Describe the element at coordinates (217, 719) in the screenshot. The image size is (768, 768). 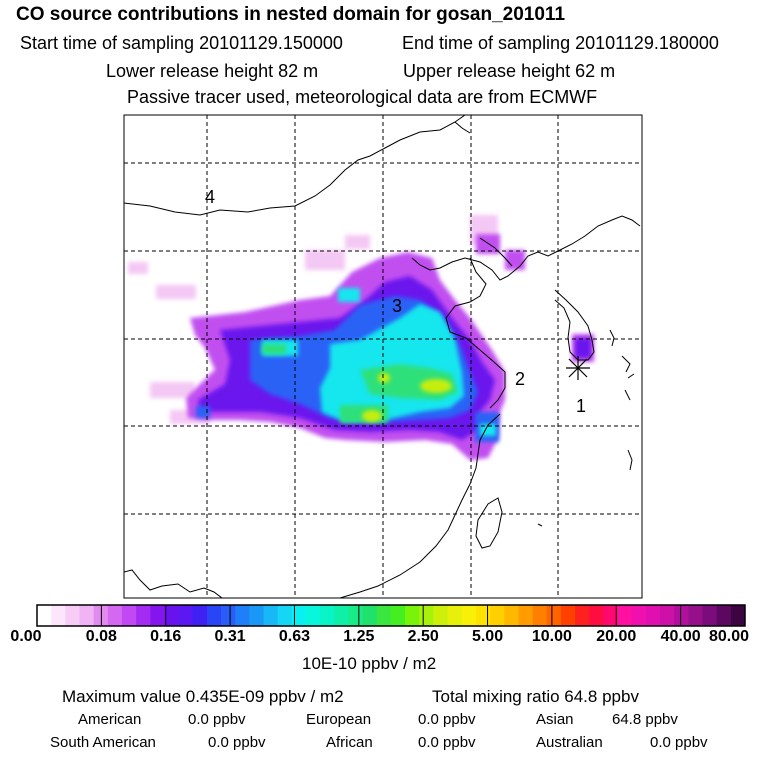
I see `american-value: 0.0 ppbv` at that location.